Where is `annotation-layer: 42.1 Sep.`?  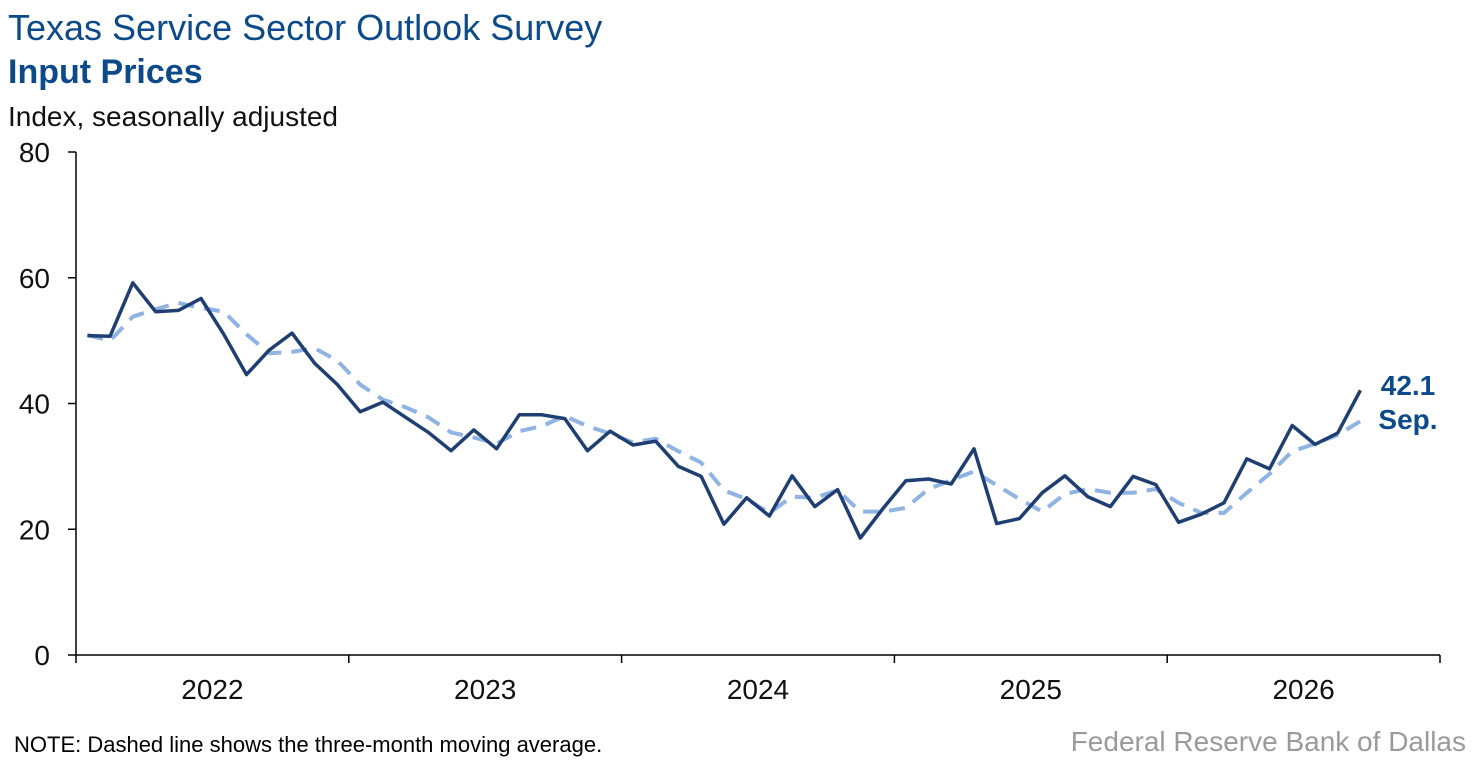 annotation-layer: 42.1 Sep. is located at coordinates (1407, 402).